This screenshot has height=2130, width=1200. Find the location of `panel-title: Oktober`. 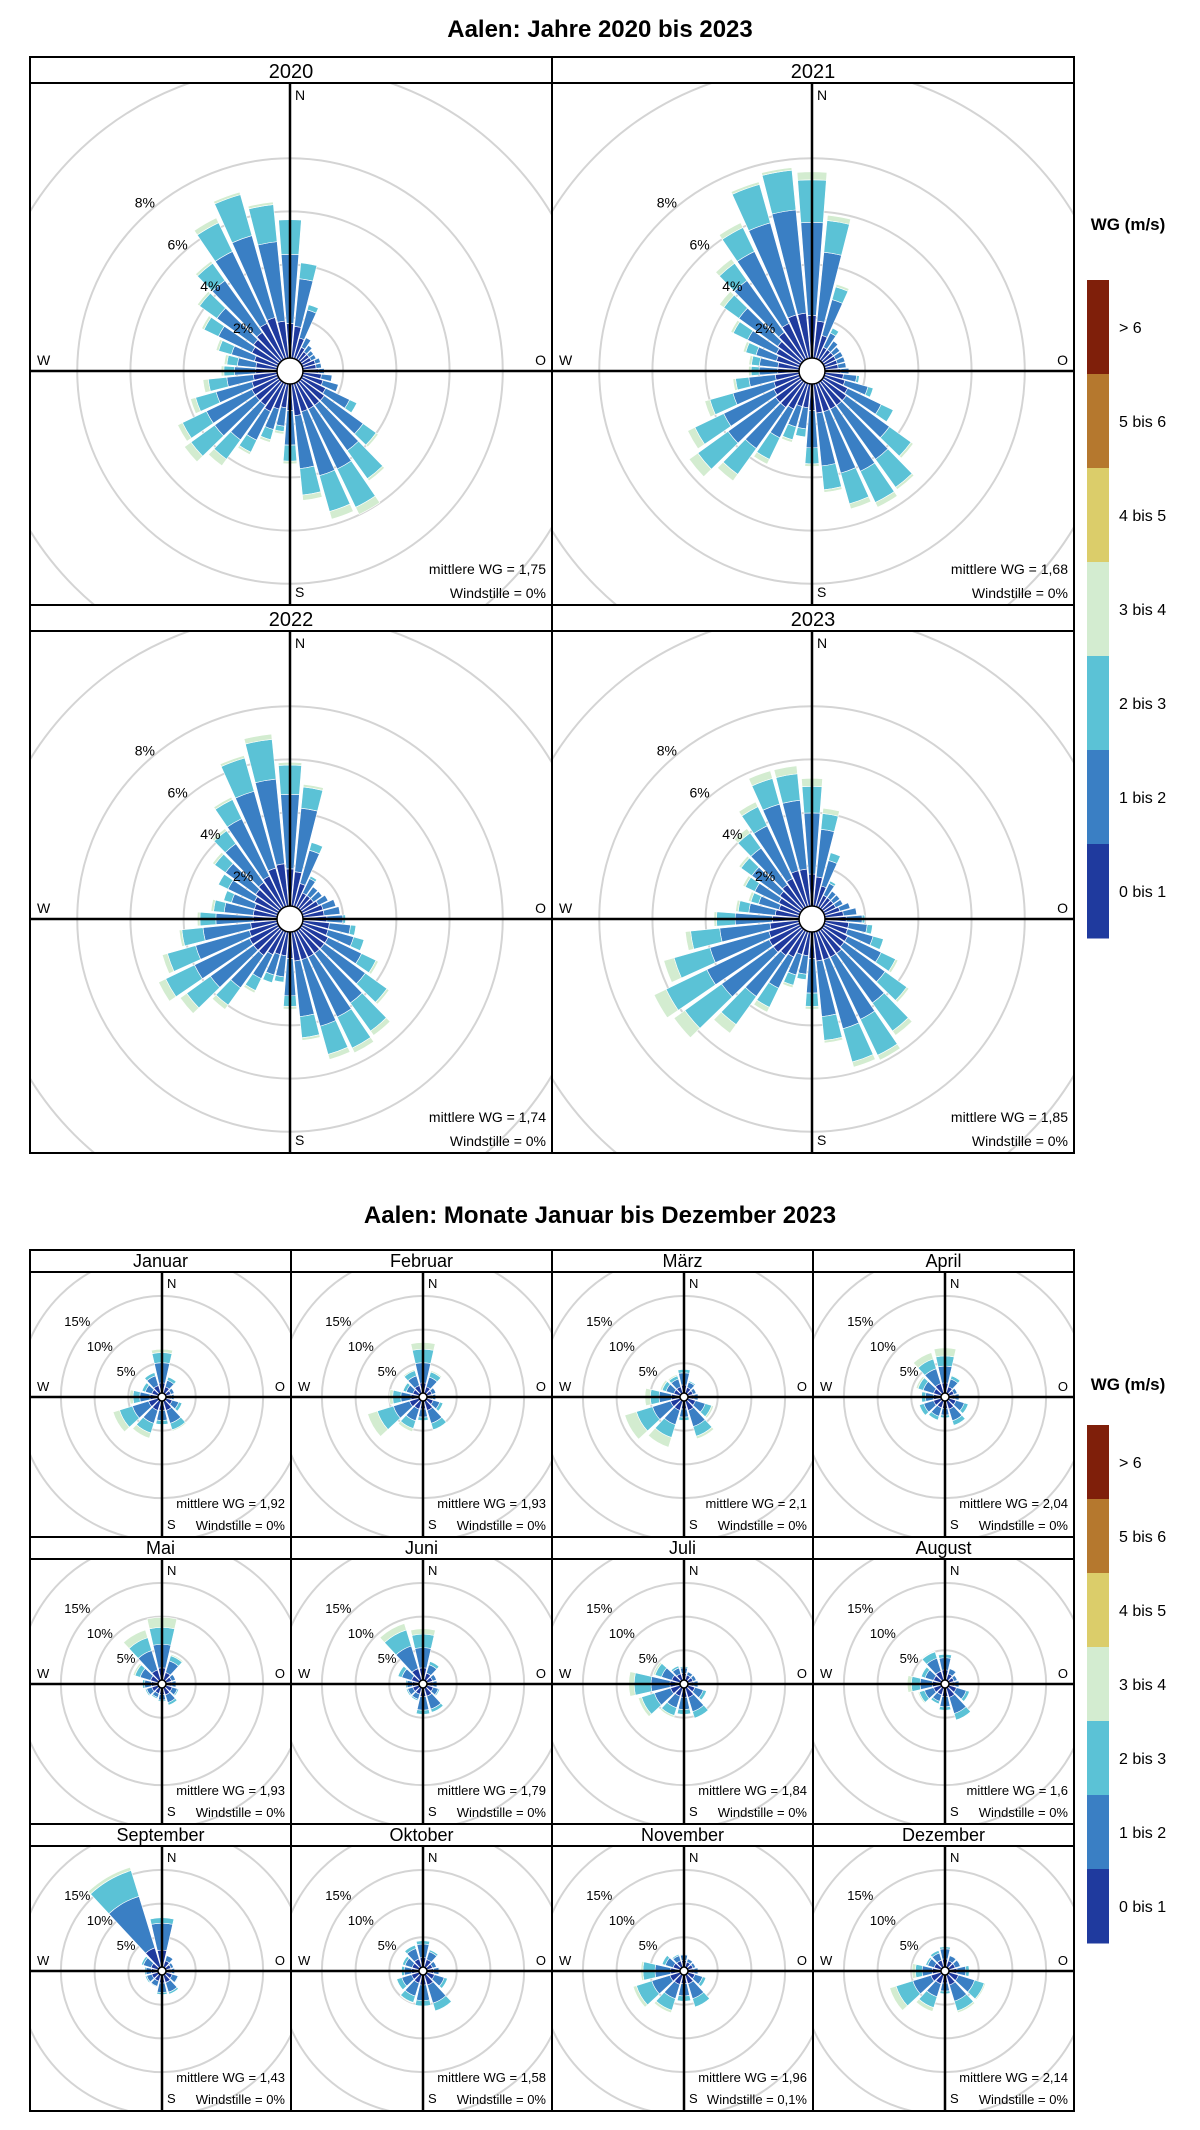

panel-title: Oktober is located at coordinates (421, 1835).